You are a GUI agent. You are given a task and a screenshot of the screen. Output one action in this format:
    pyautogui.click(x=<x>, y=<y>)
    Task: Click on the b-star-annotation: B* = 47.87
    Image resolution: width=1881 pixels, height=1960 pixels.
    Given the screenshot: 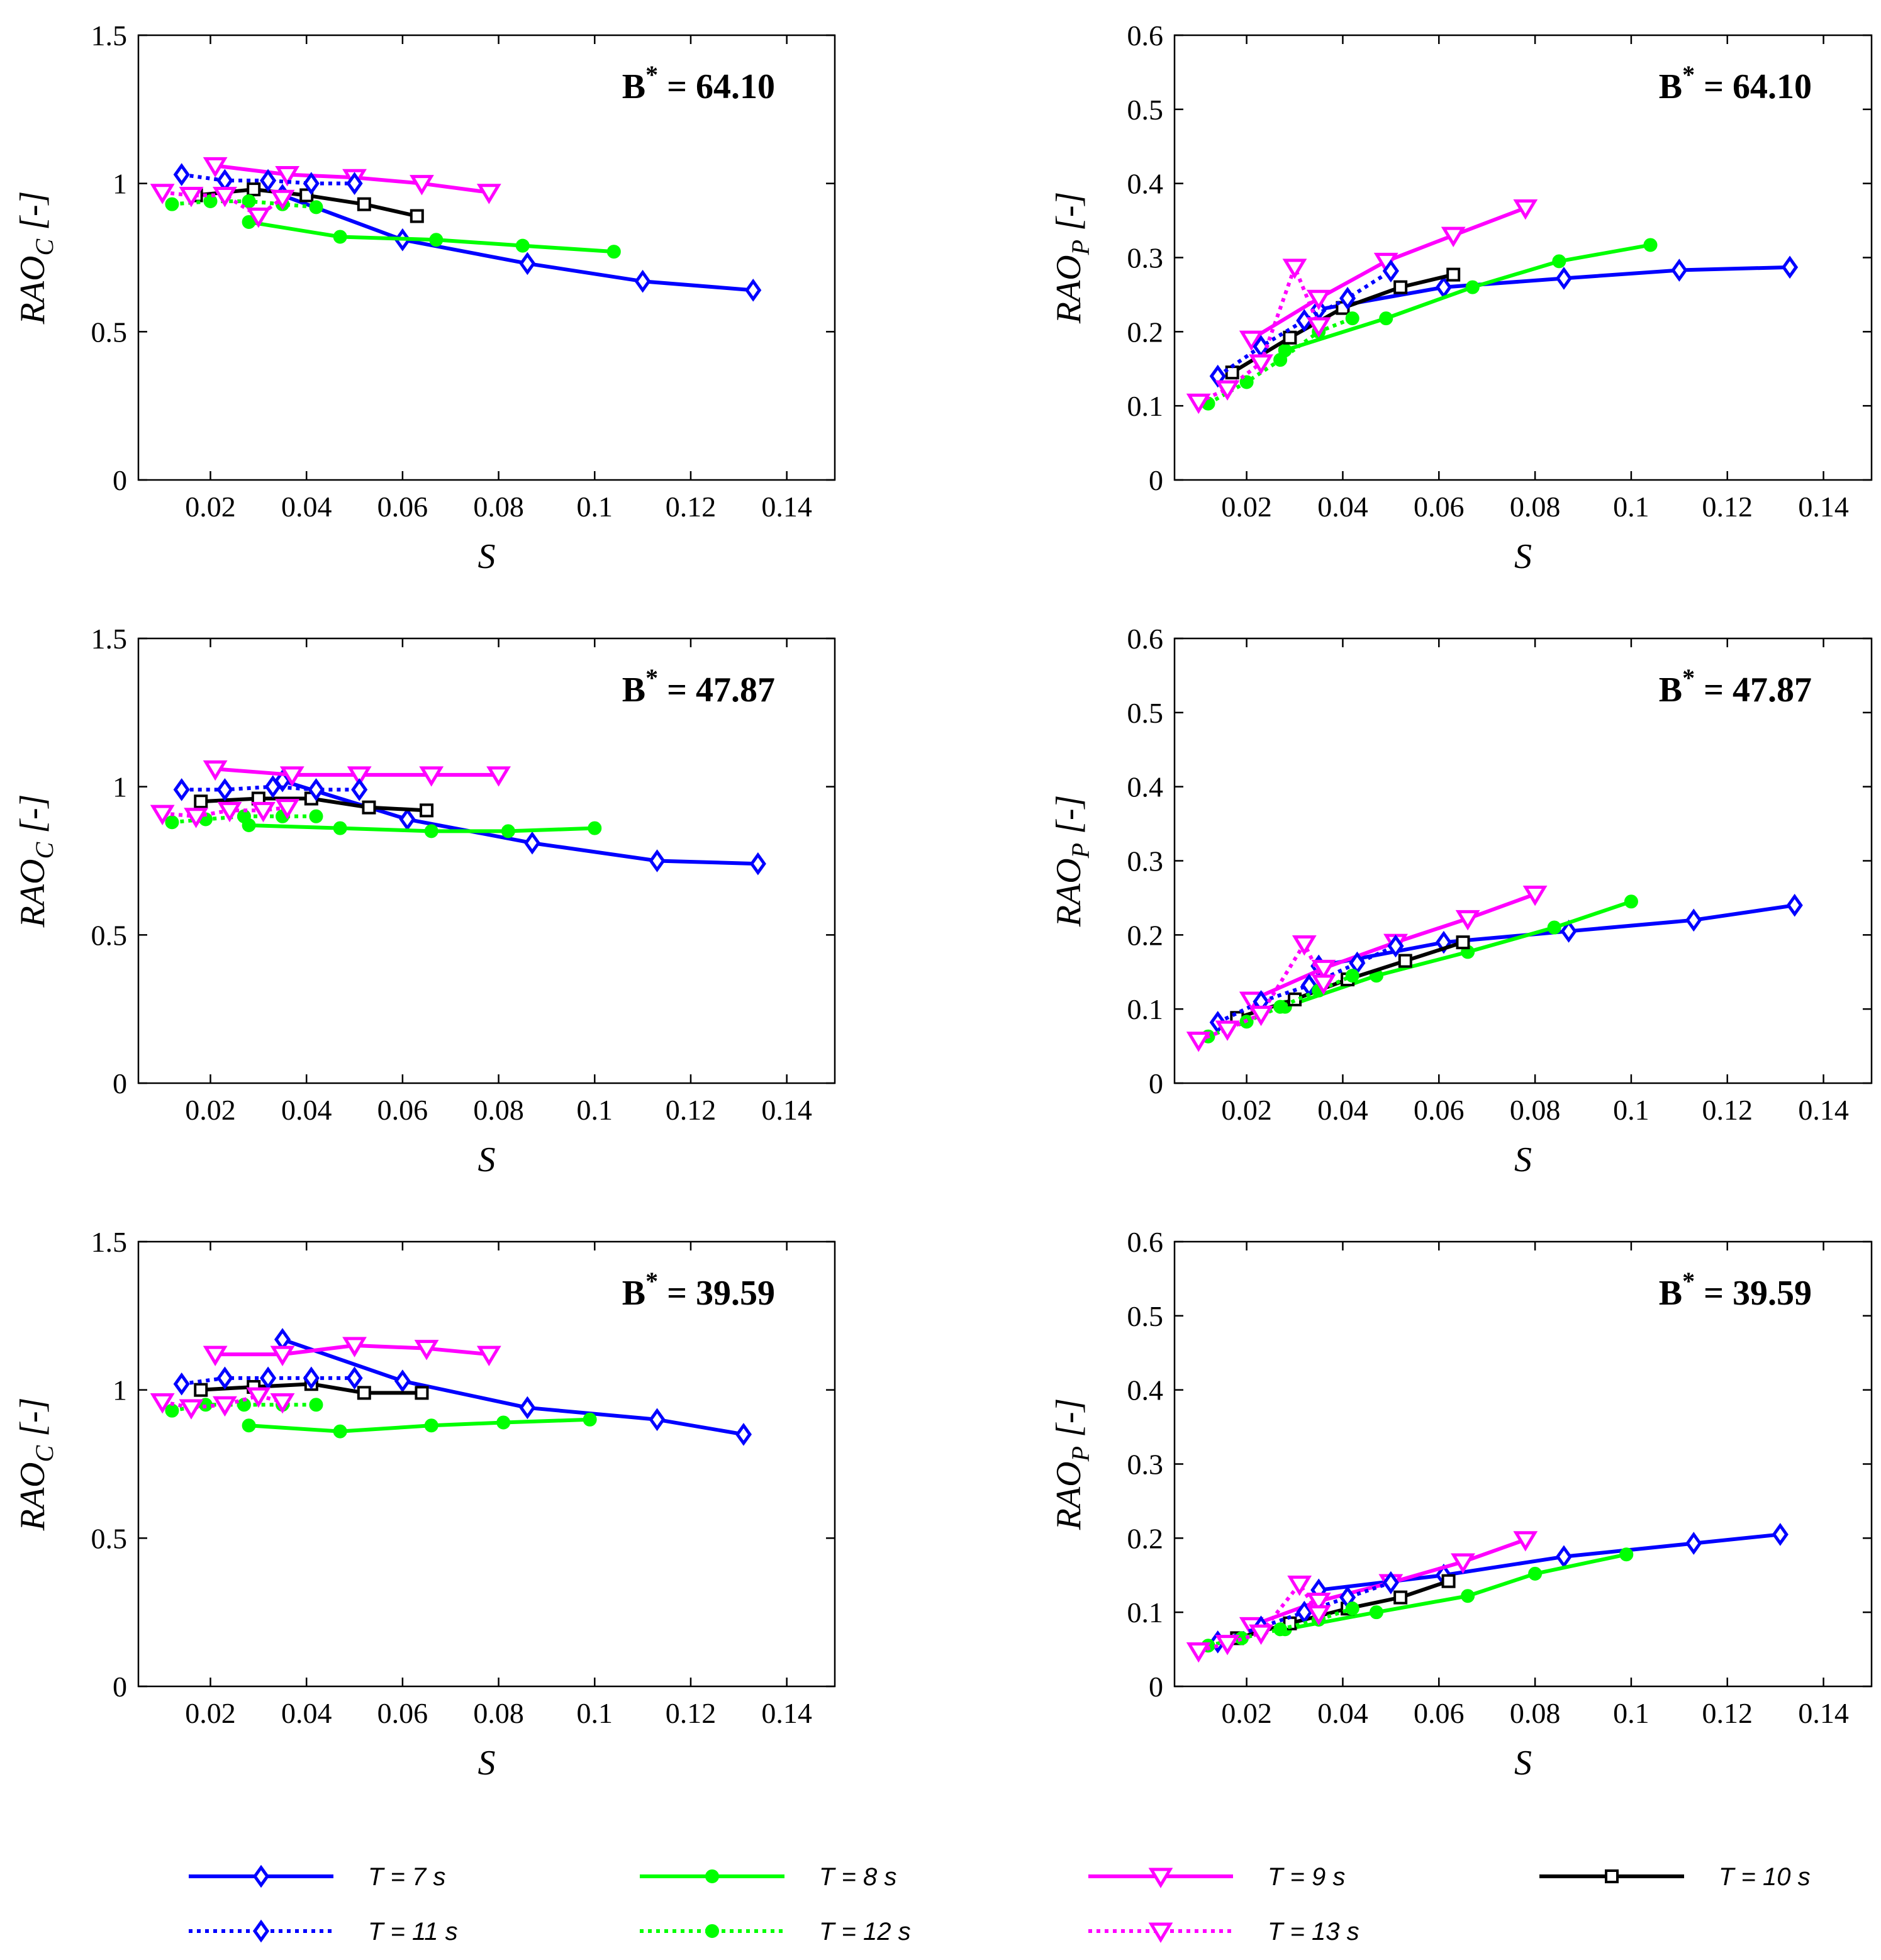 What is the action you would take?
    pyautogui.click(x=698, y=687)
    